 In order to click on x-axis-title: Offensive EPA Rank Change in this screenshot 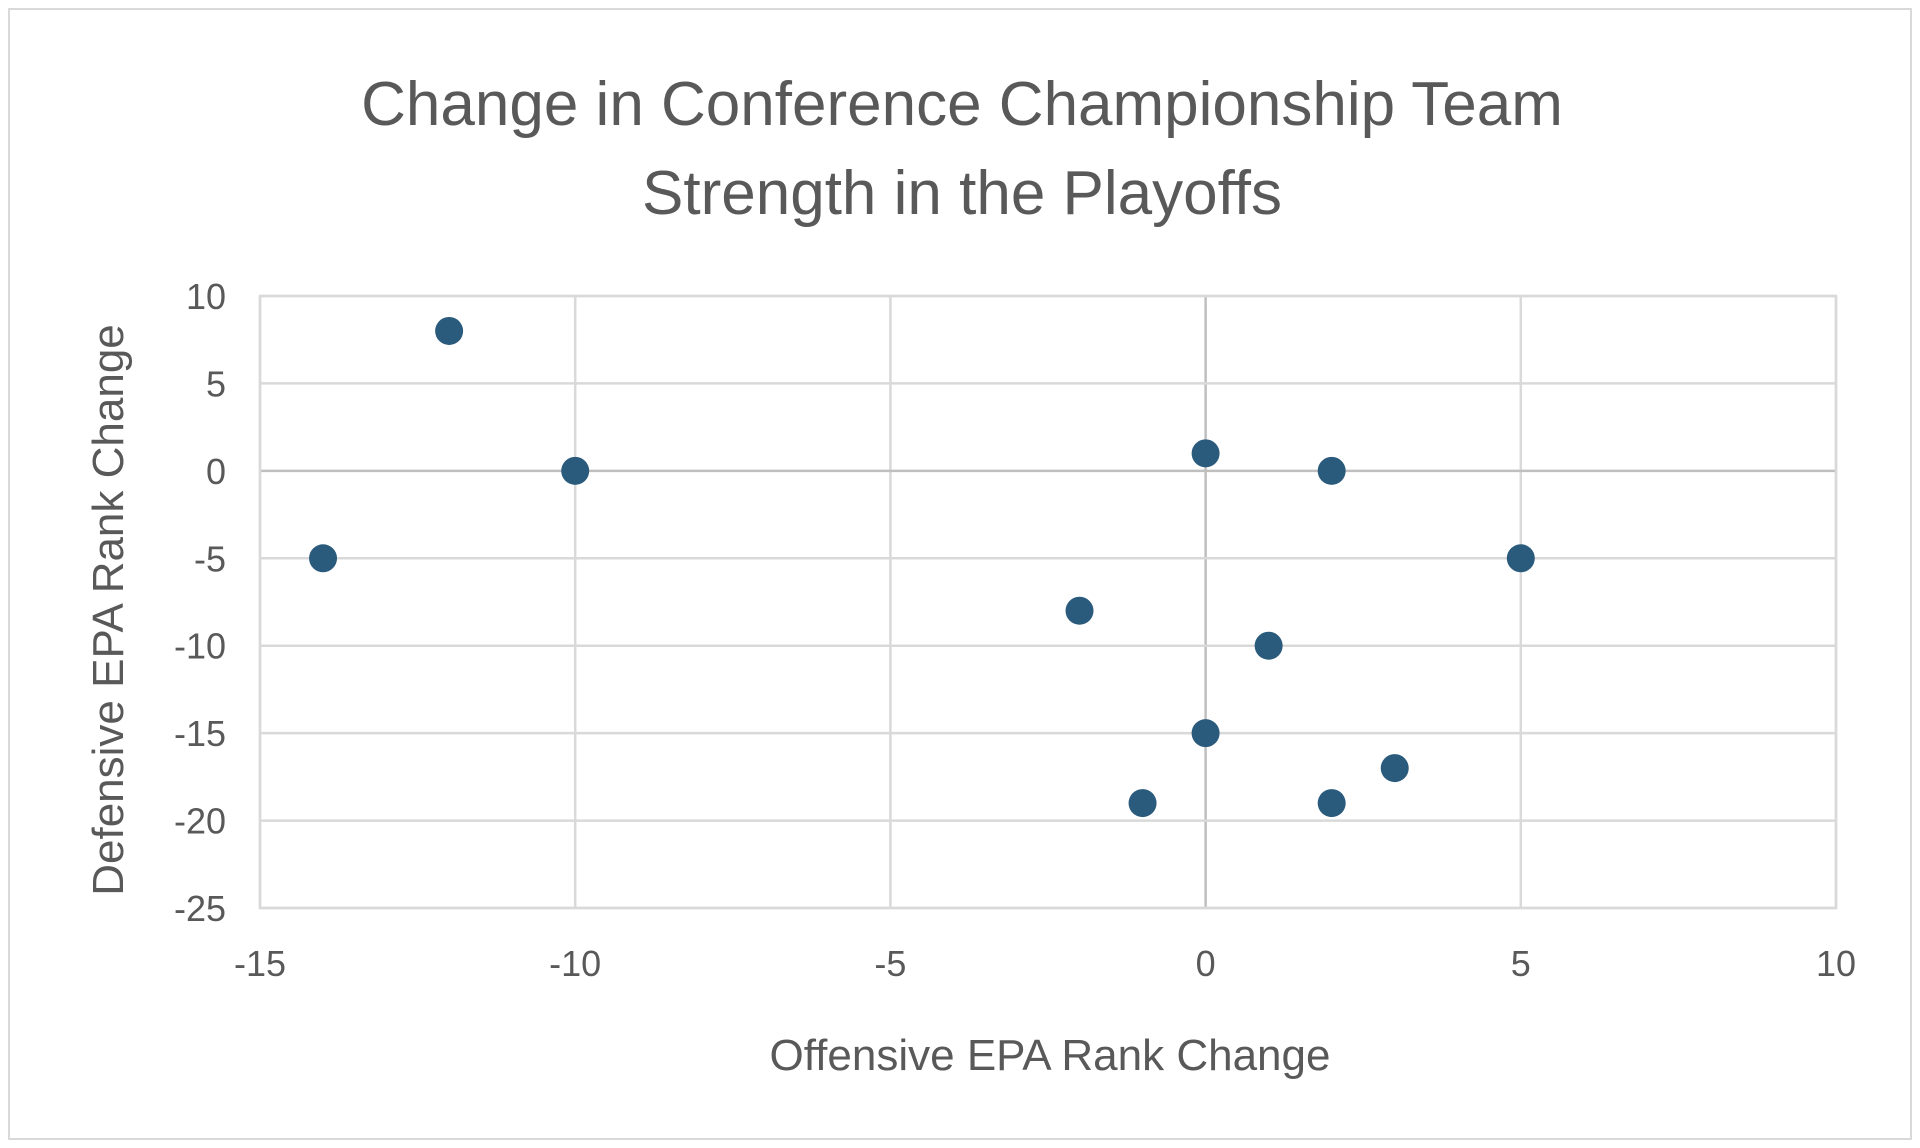, I will do `click(1050, 1055)`.